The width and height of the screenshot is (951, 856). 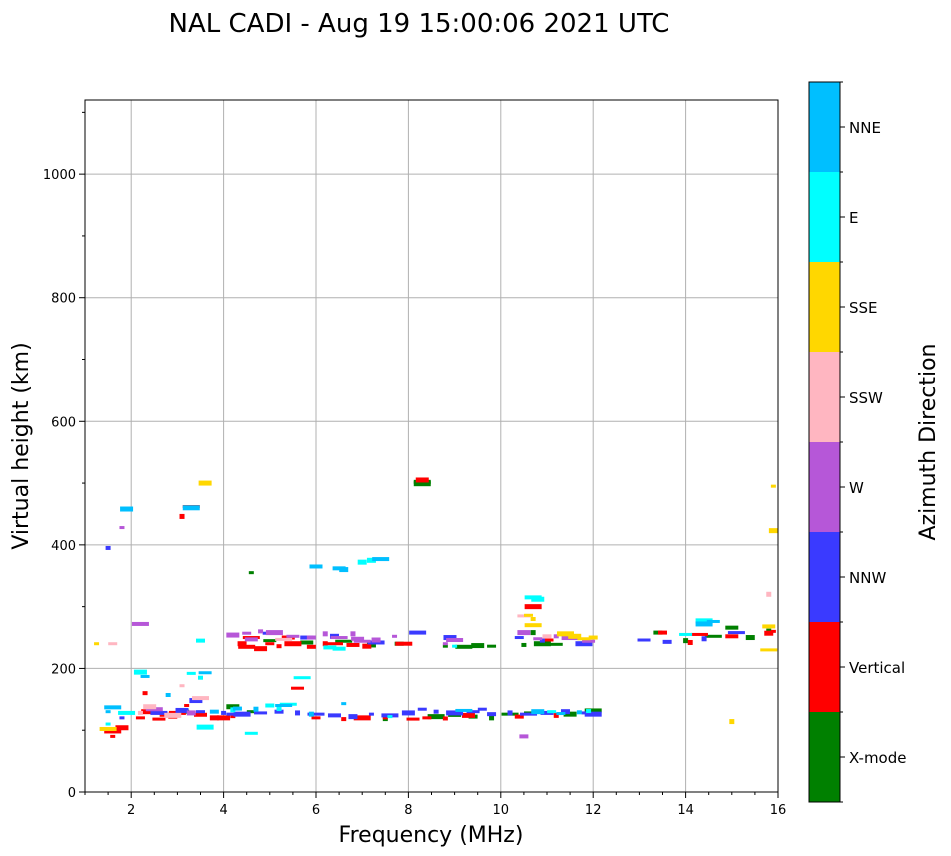 I want to click on chart-title: NAL CADI - Aug 19 15:00:06 2021 UTC, so click(x=419, y=24).